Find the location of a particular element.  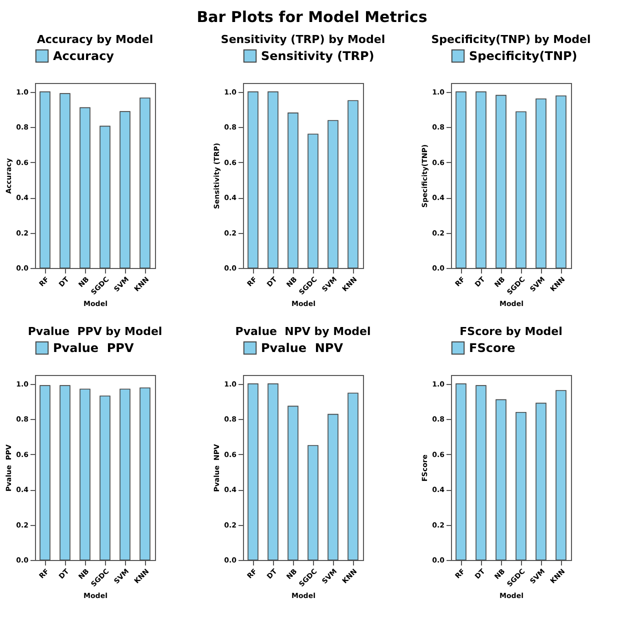

legend-label: Sensitivity (TRP) is located at coordinates (317, 56).